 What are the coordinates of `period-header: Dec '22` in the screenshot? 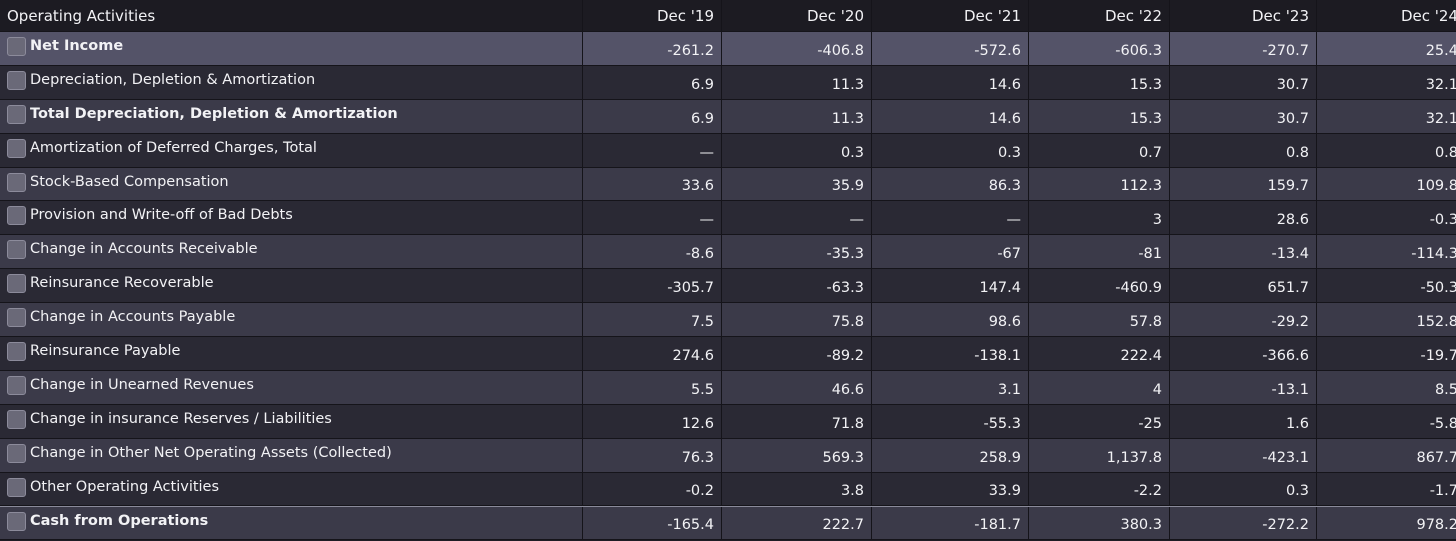 It's located at (1099, 15).